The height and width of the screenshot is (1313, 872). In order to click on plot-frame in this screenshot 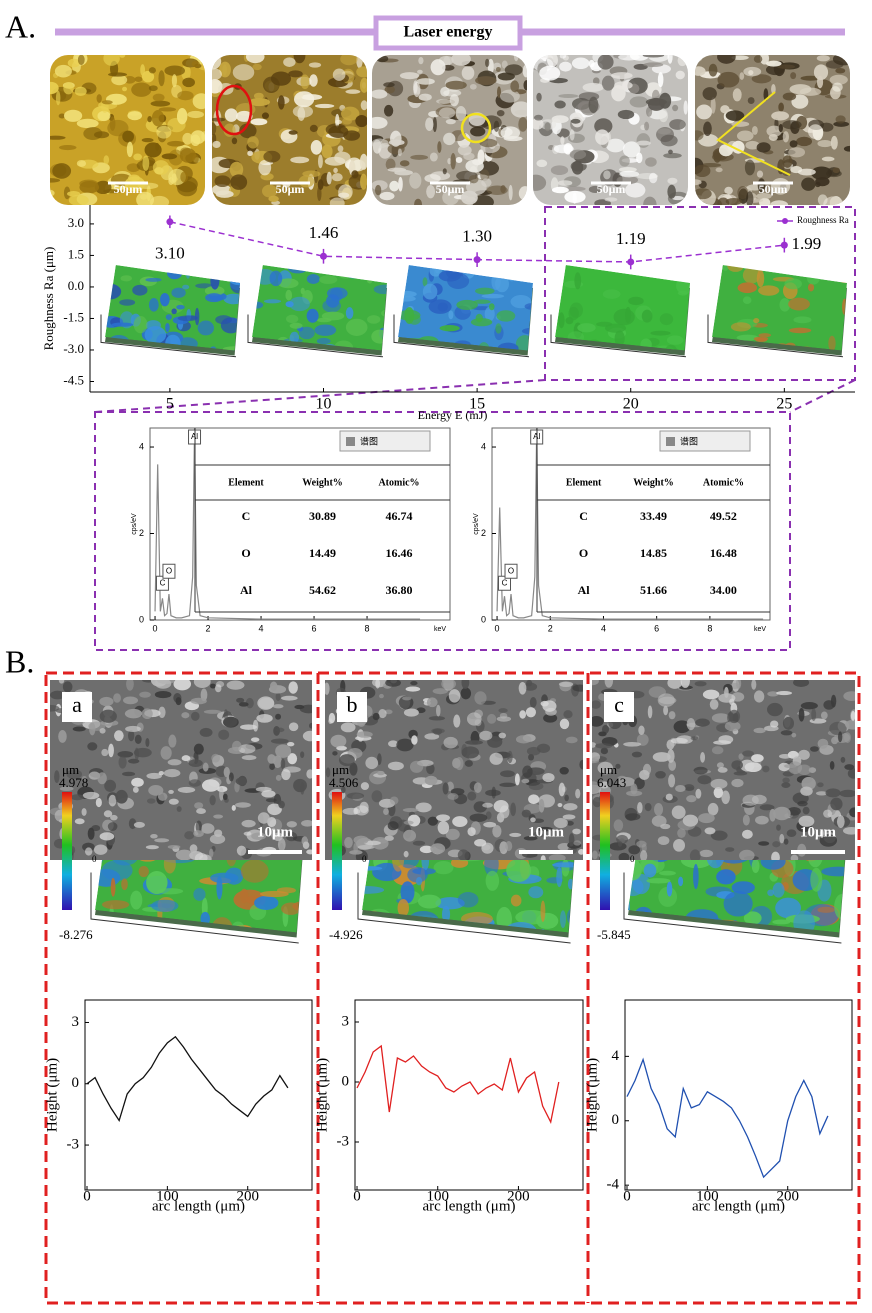, I will do `click(631, 524)`.